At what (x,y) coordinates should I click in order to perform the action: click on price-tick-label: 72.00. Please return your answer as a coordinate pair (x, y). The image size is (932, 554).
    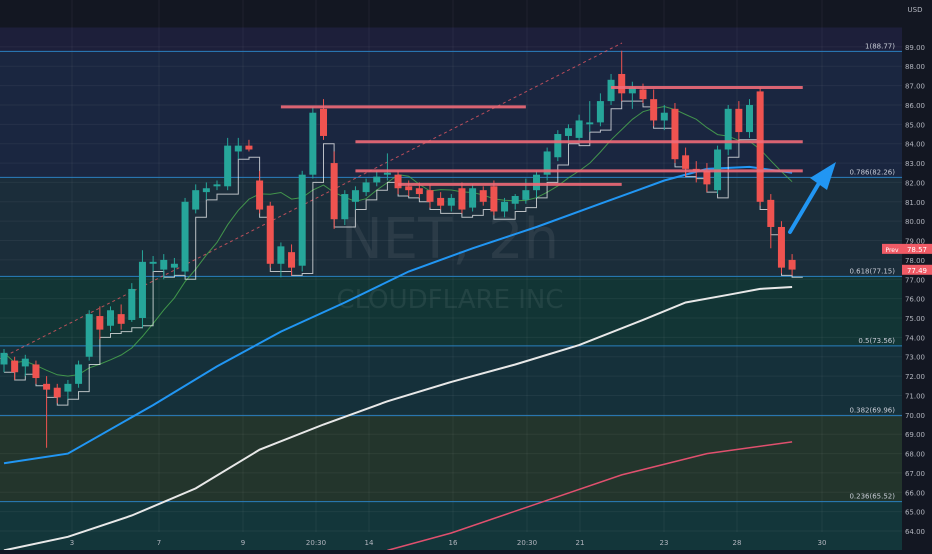
    Looking at the image, I should click on (915, 377).